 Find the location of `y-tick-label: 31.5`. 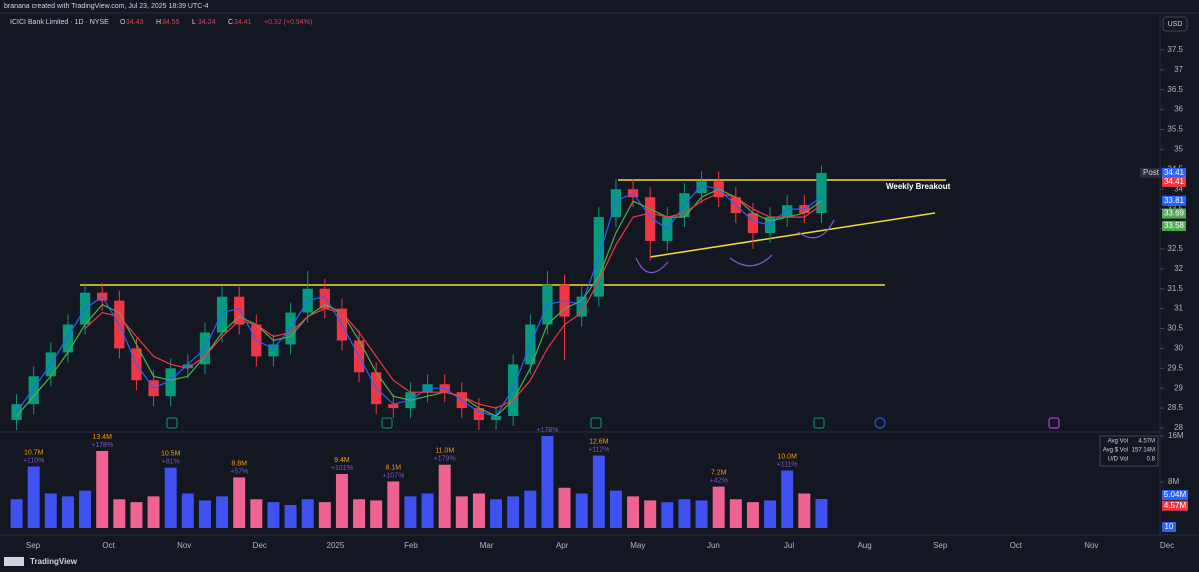

y-tick-label: 31.5 is located at coordinates (1175, 288).